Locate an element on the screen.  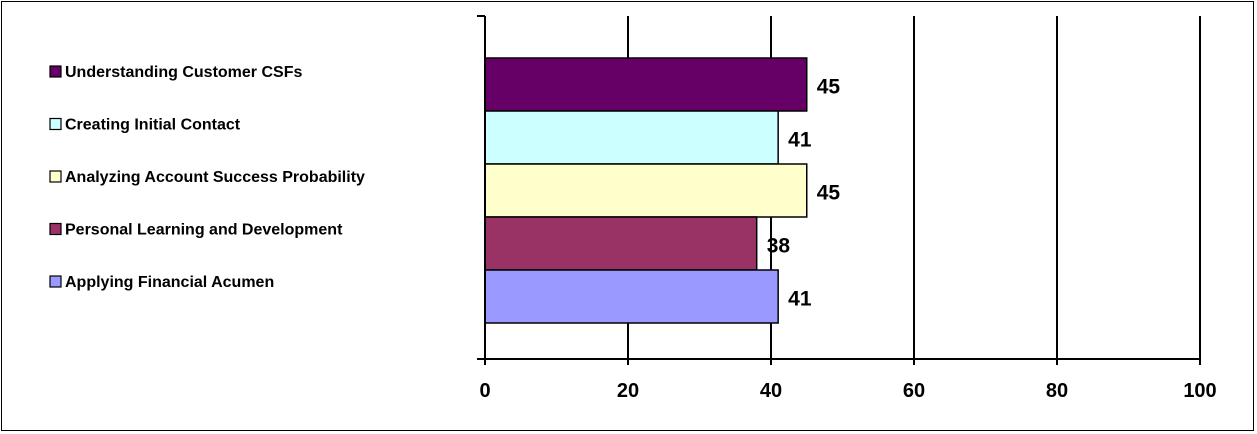
x-tick-label: 20 is located at coordinates (628, 391).